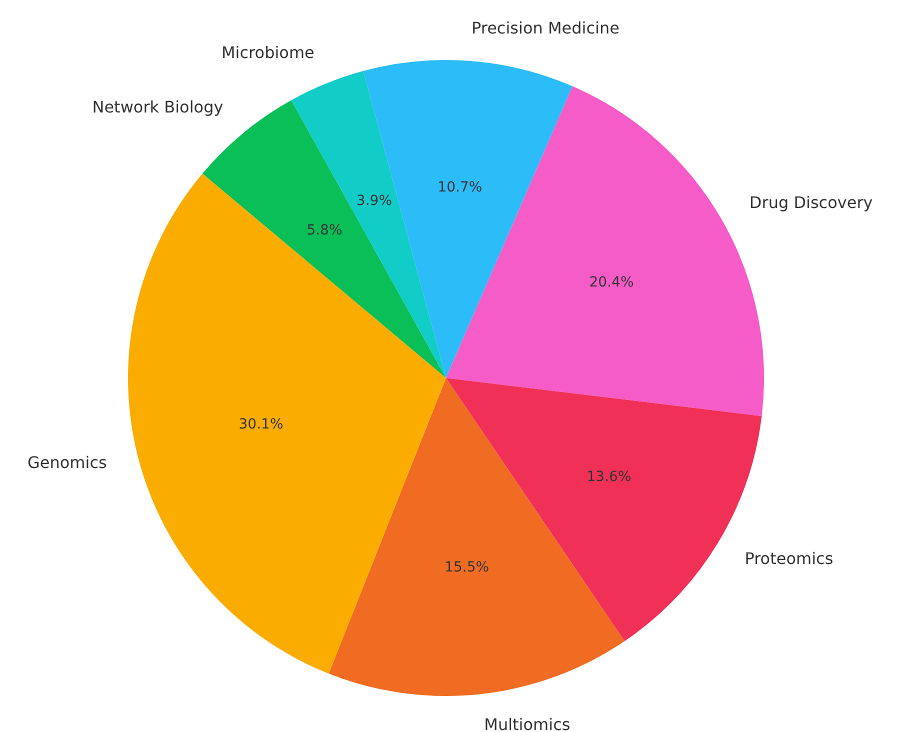 This screenshot has height=732, width=903. I want to click on data-label: 13.6%, so click(609, 476).